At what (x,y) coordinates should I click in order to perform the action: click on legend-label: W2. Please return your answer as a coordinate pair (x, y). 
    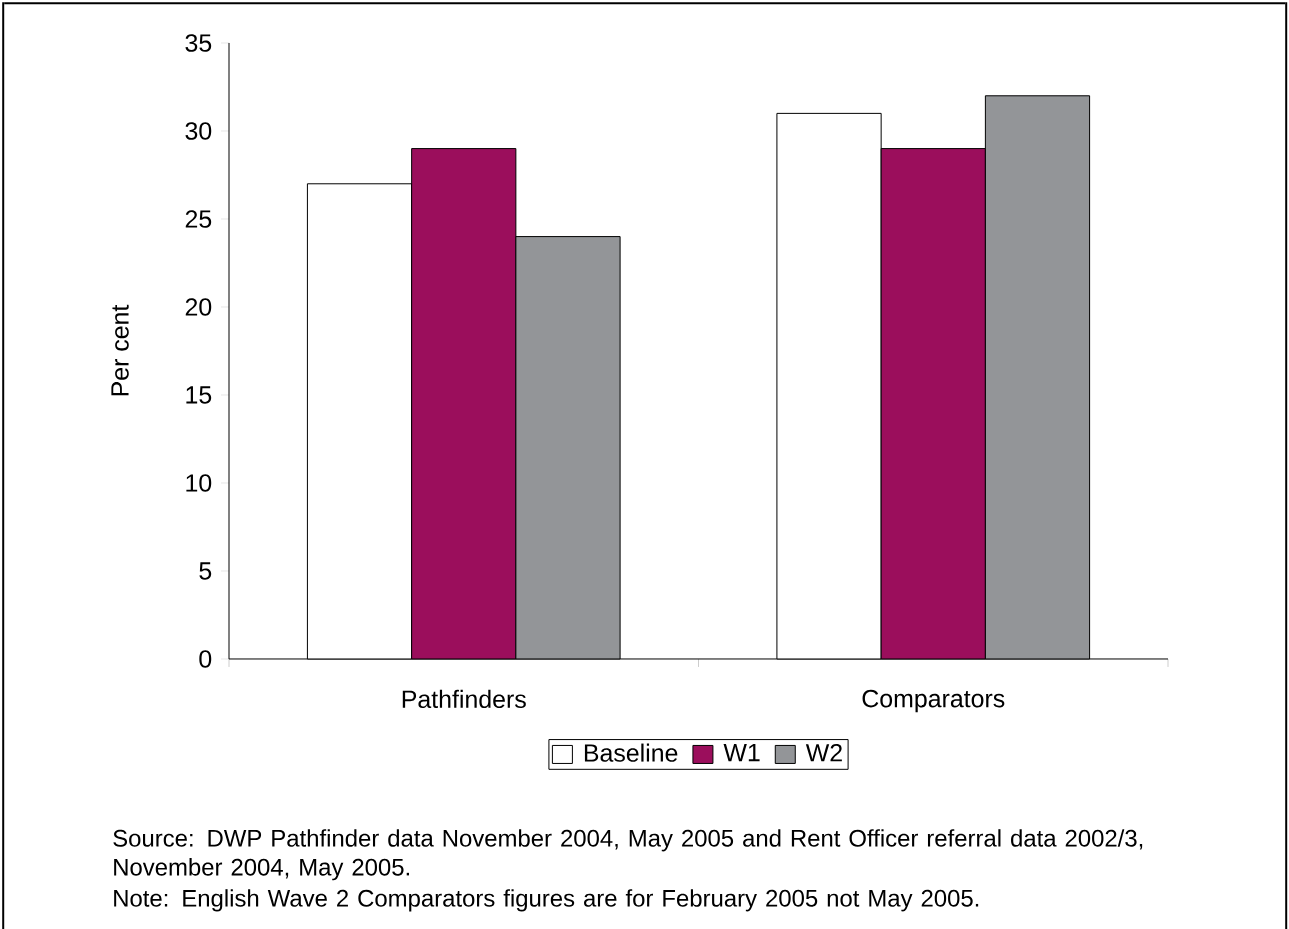
    Looking at the image, I should click on (823, 752).